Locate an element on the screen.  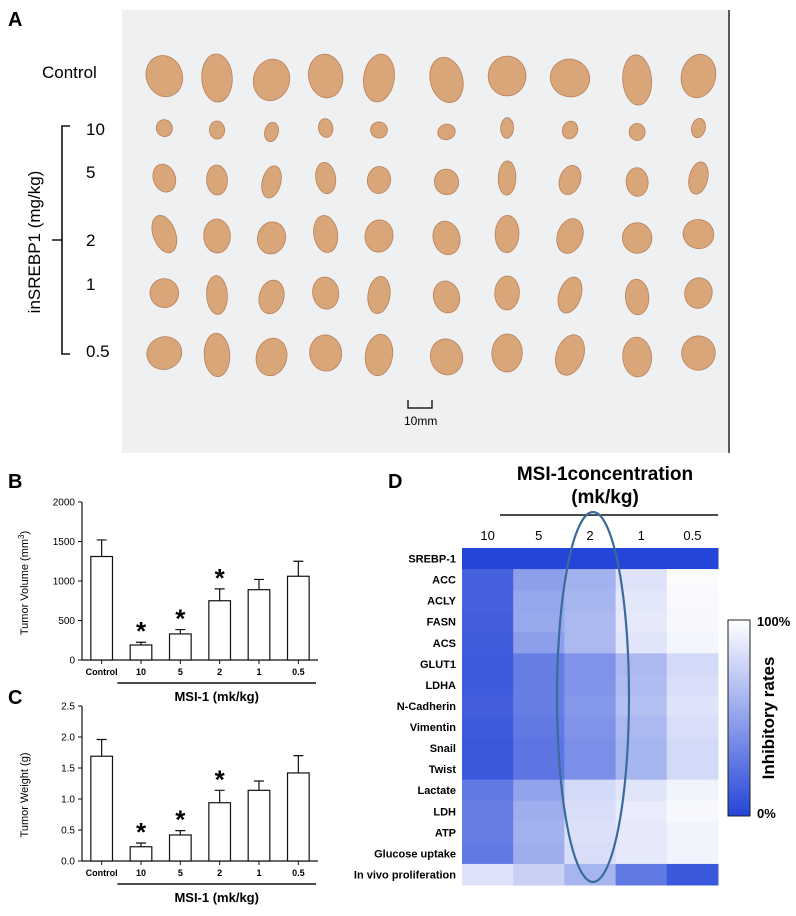
panel-b-ytick-label: 1000 is located at coordinates (64, 582).